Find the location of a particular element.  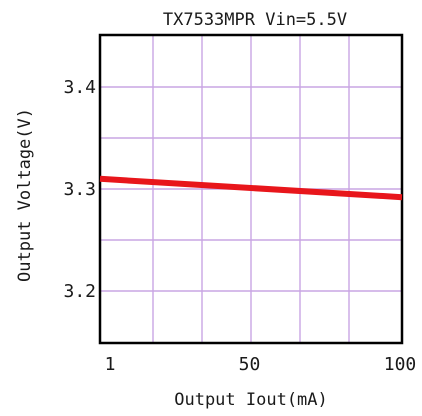

y-axis-ticks: 3.2 3.3 3.4 is located at coordinates (79, 189).